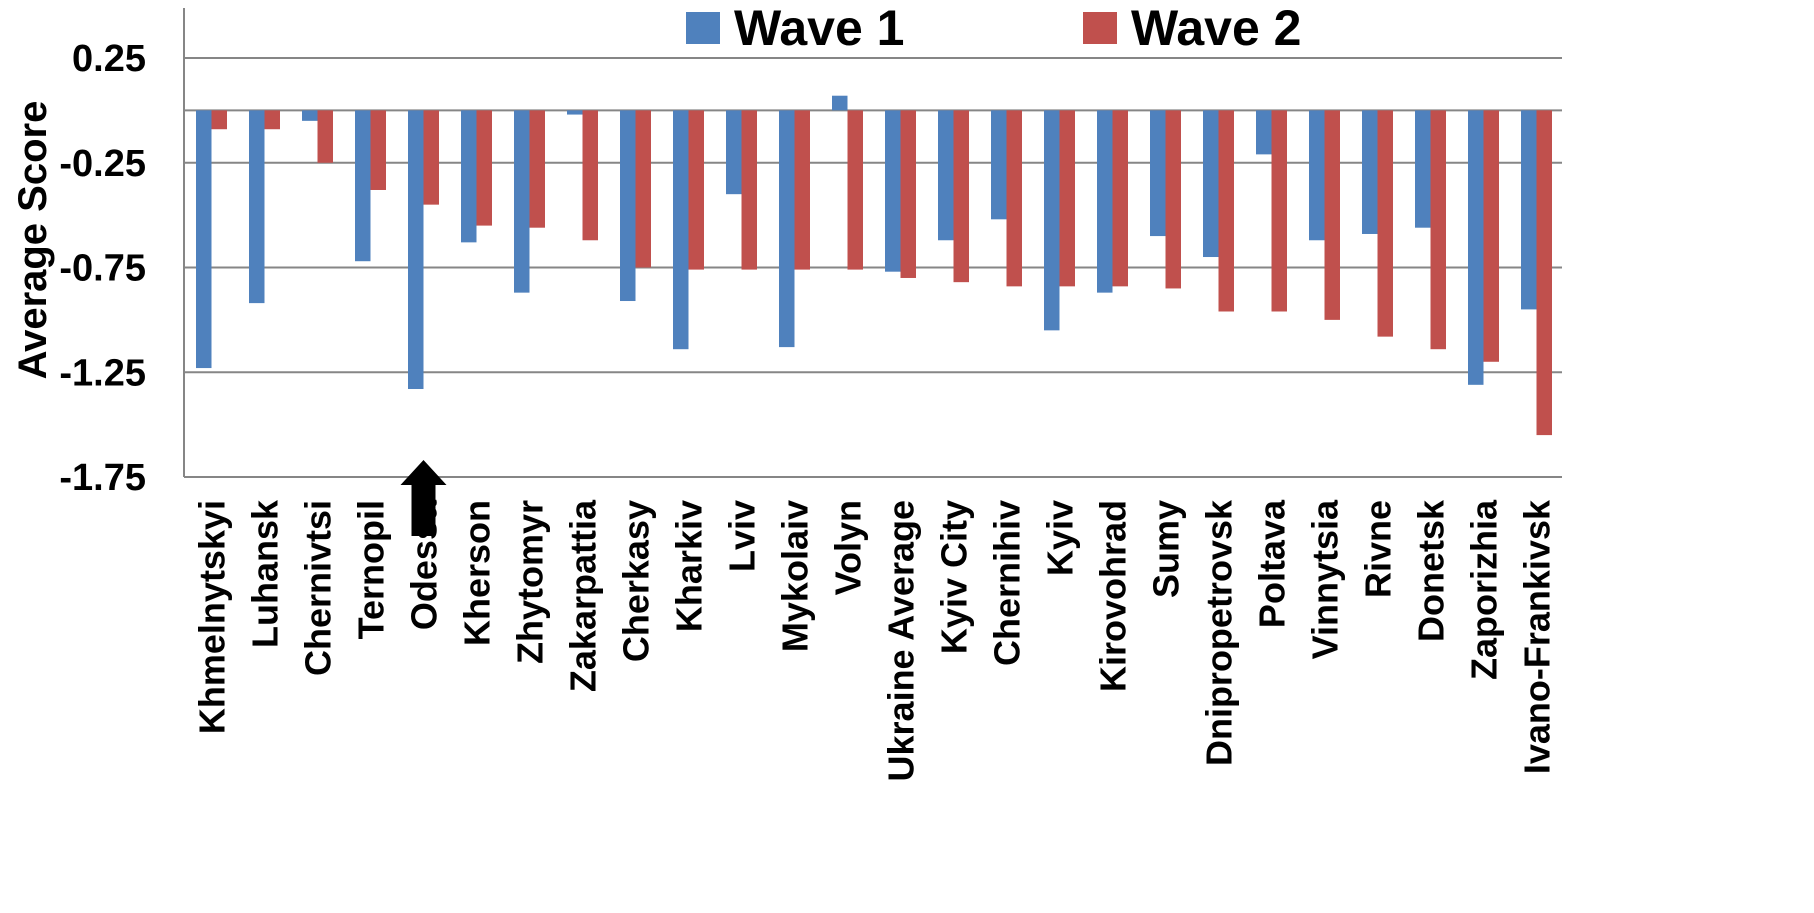  I want to click on bar-wave-1-lviv, so click(734, 152).